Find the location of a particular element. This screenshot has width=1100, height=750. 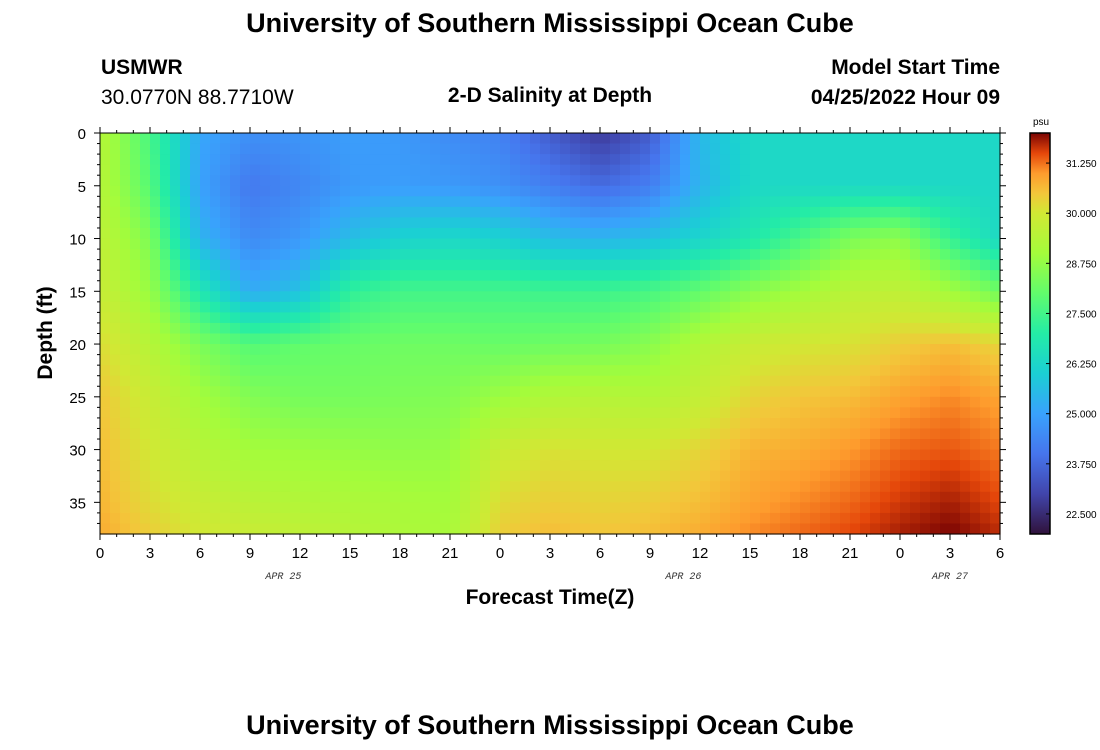

station-coordinates: 30.0770N 88.7710W is located at coordinates (197, 97).